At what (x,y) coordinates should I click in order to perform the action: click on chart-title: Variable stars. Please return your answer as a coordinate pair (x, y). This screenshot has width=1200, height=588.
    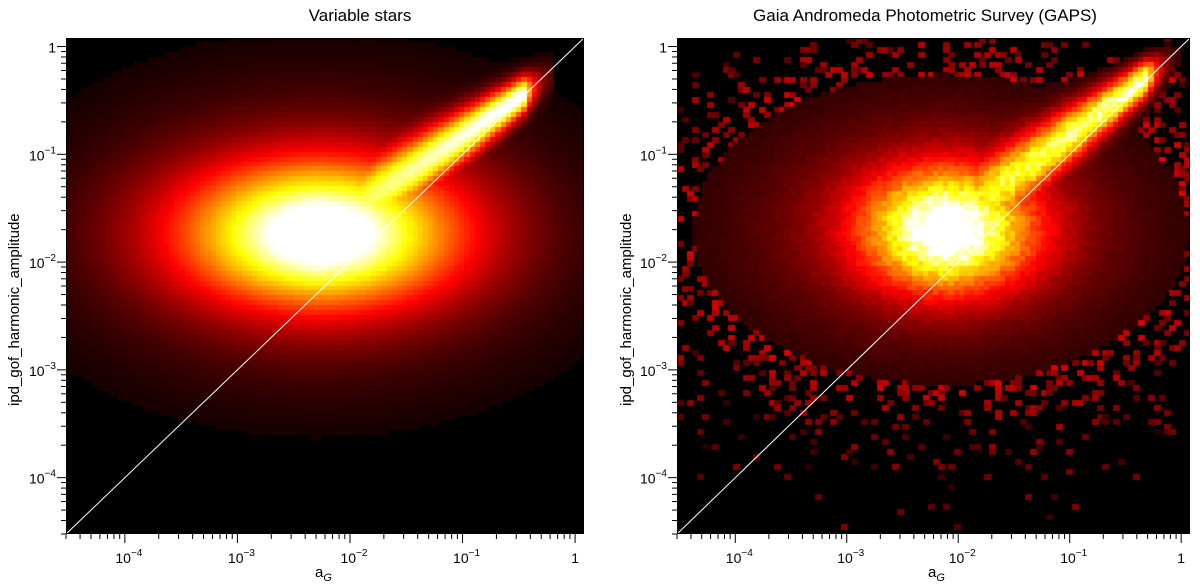
    Looking at the image, I should click on (360, 15).